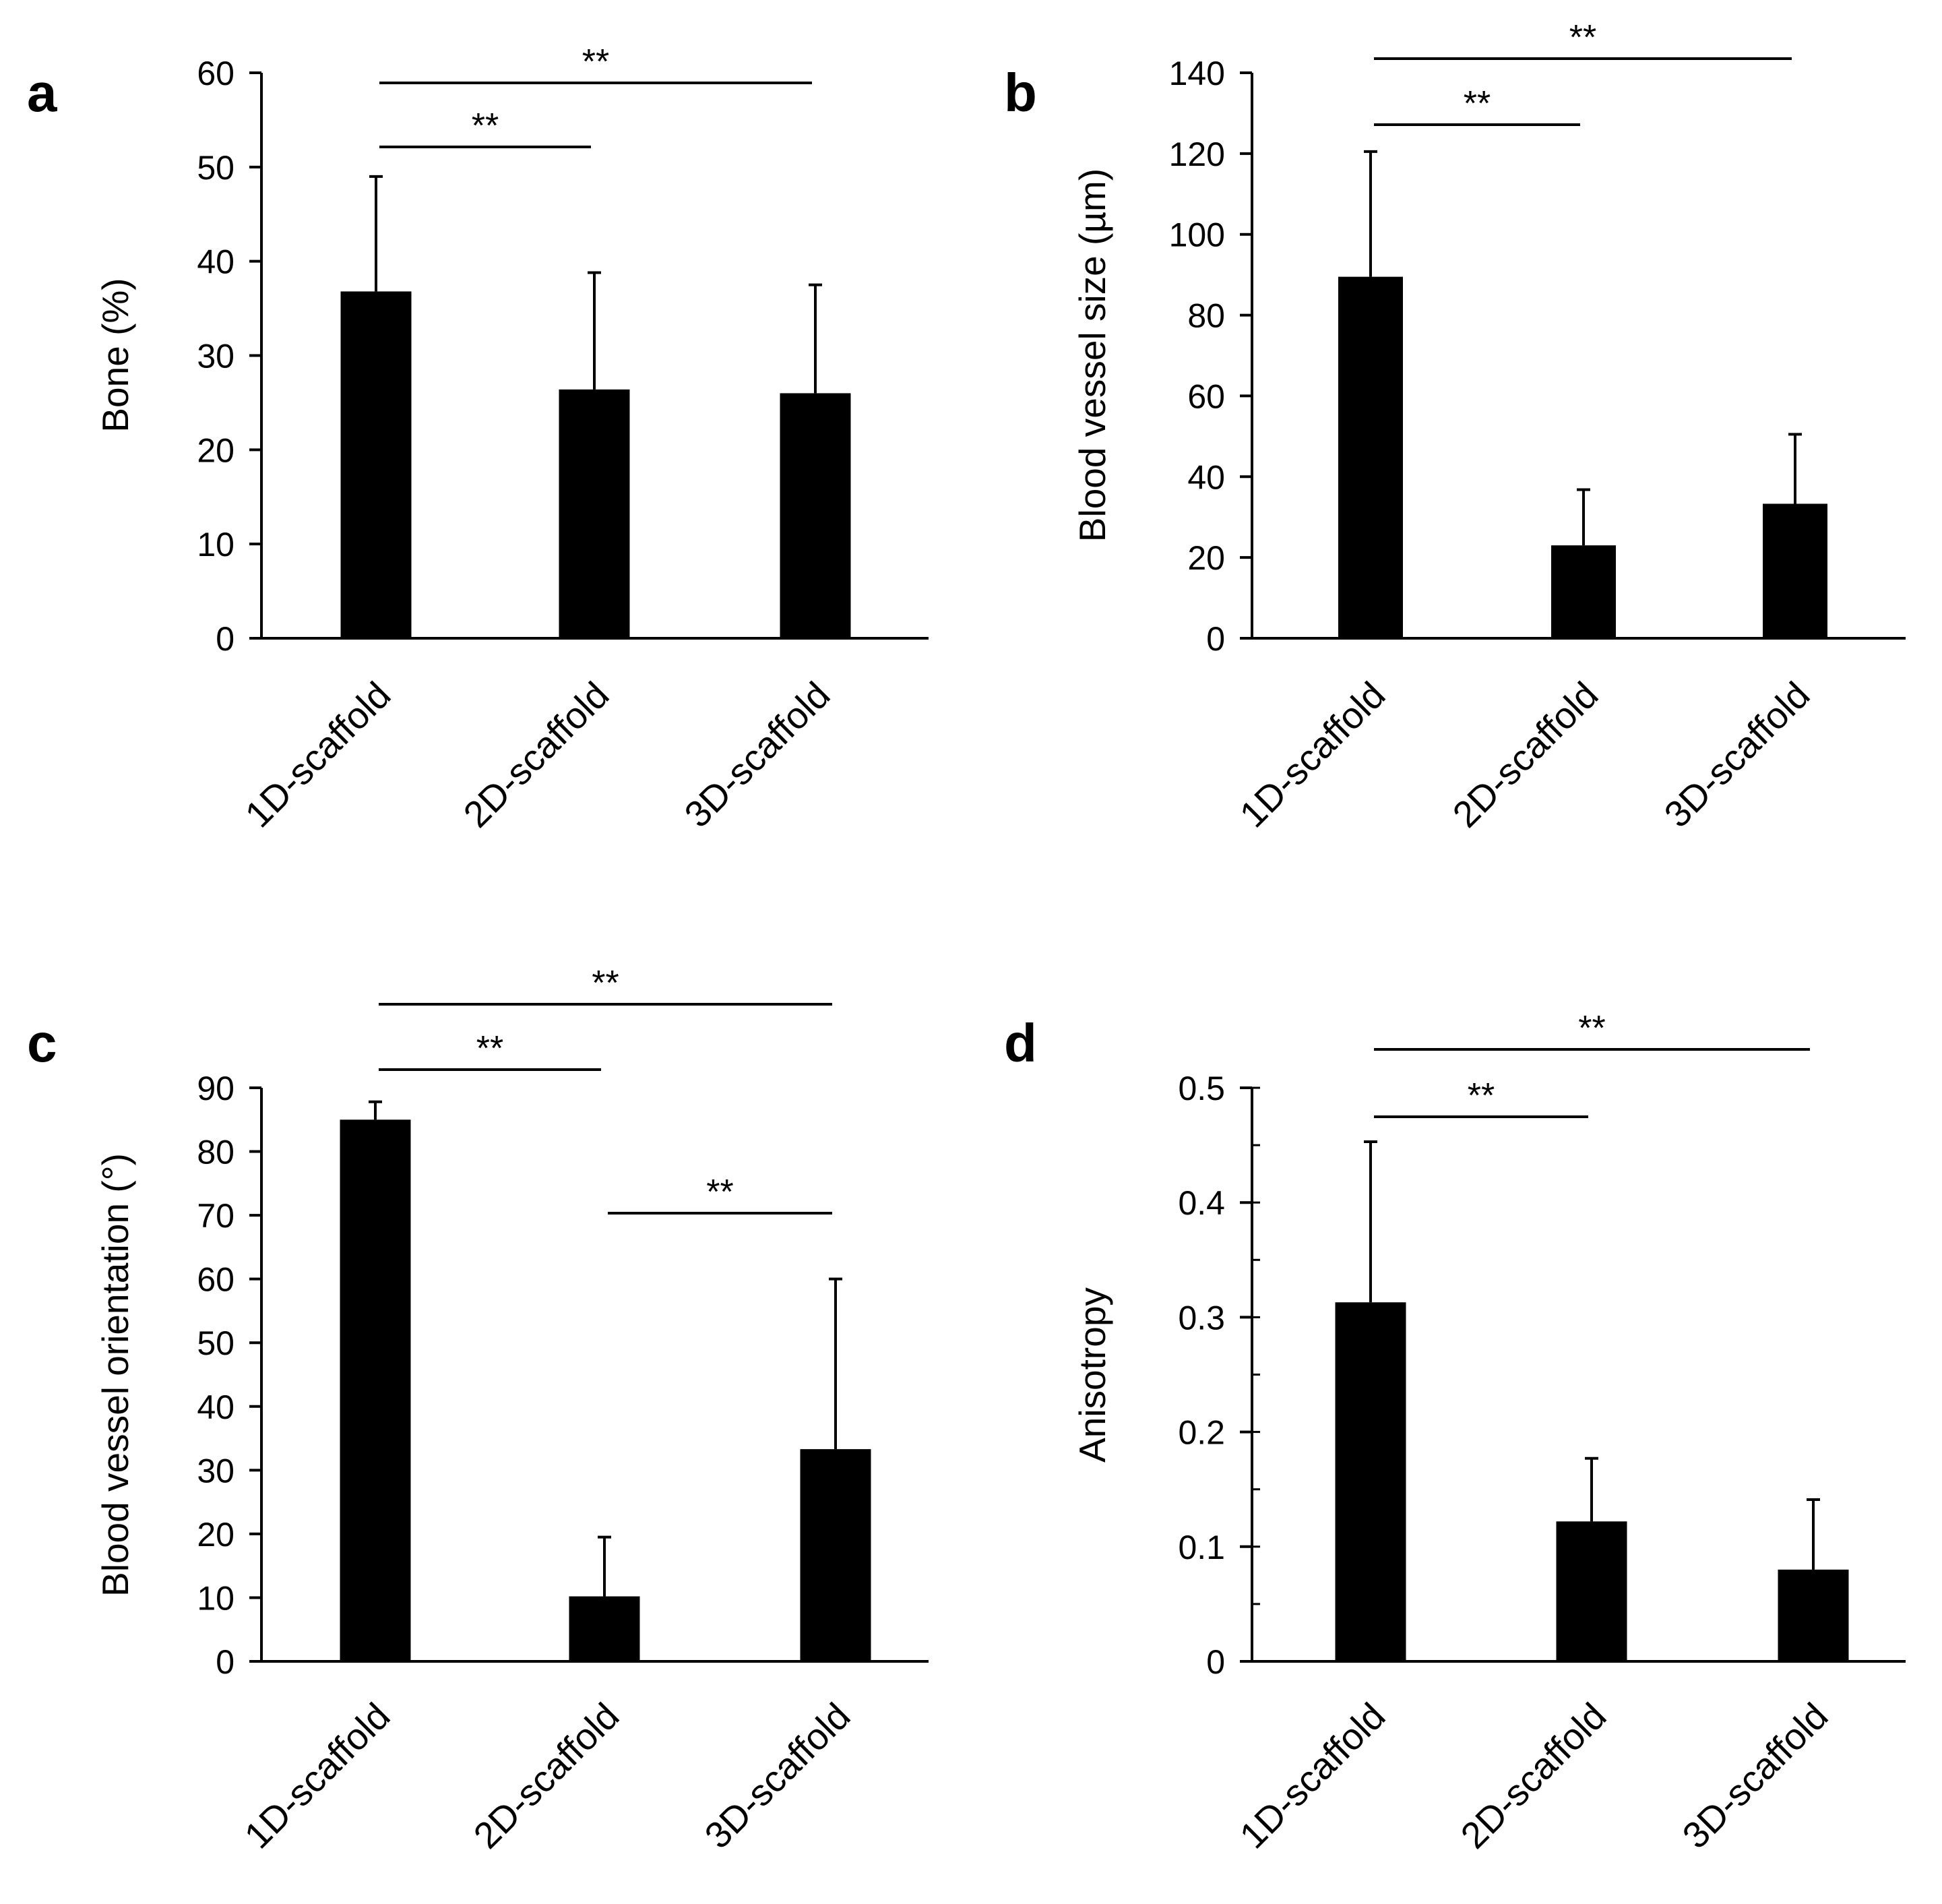  I want to click on y-tick-label: 70, so click(215, 1216).